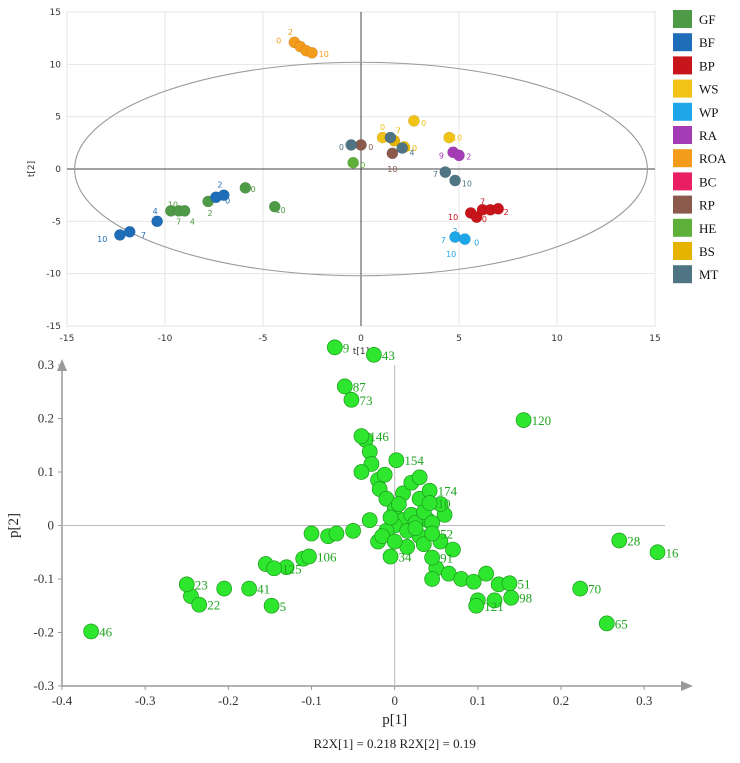 Image resolution: width=740 pixels, height=763 pixels. I want to click on x-tick-label: -0.4, so click(62, 700).